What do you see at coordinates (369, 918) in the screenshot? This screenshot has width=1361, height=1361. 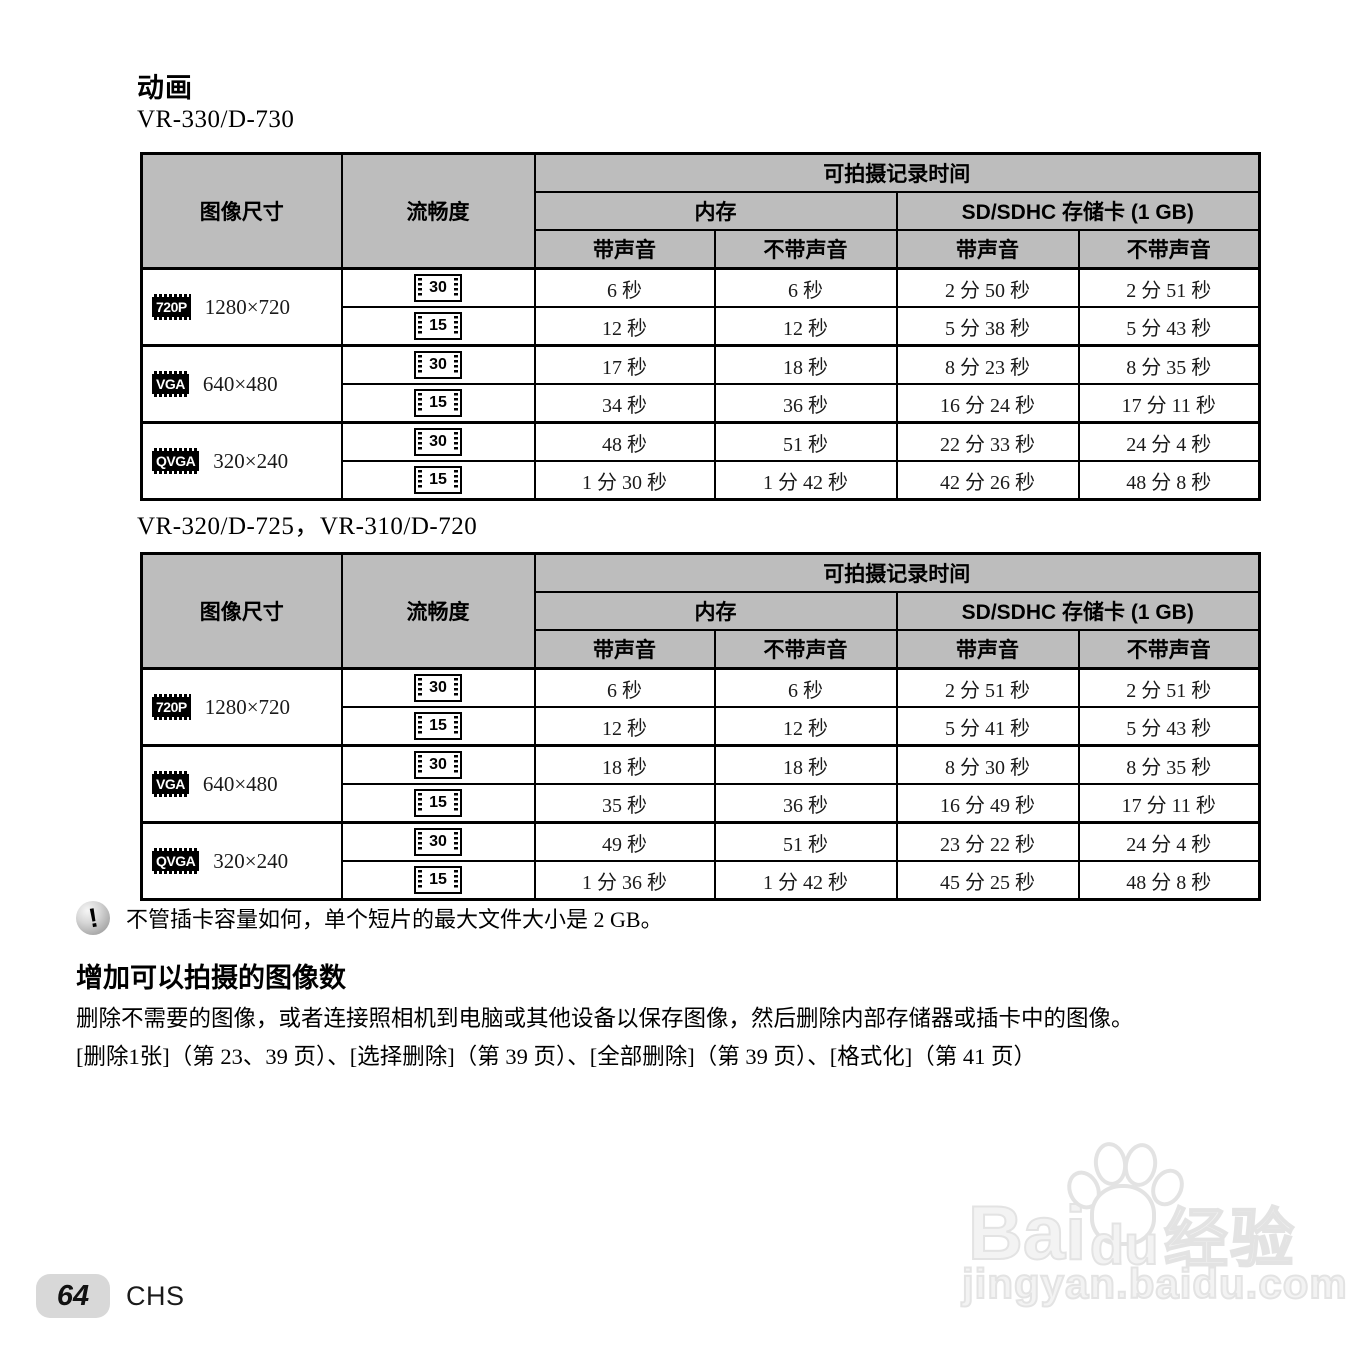 I see `caution-note: ! 不管插卡容量如何，单个短片的最大文件大小是 2 GB。` at bounding box center [369, 918].